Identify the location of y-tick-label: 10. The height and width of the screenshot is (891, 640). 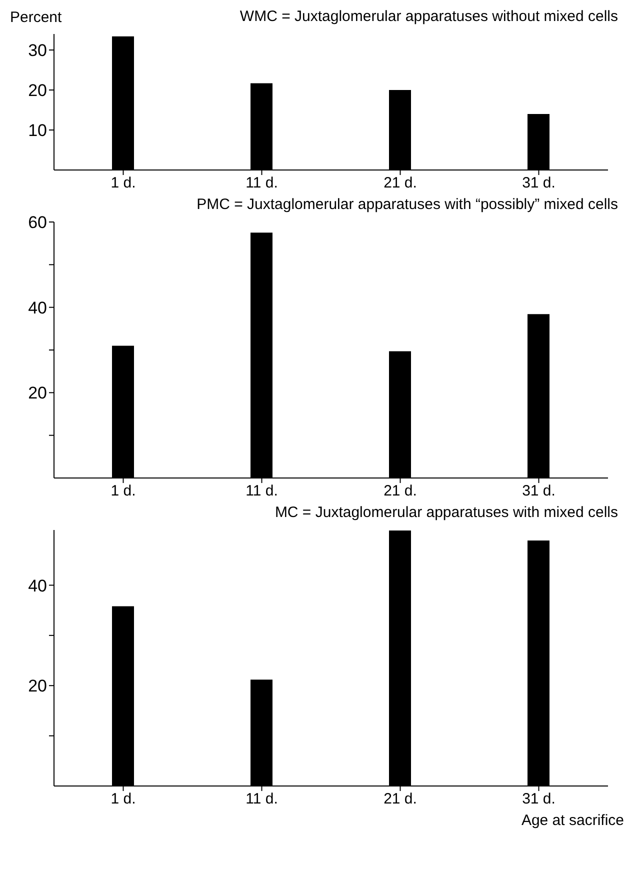
(37, 130).